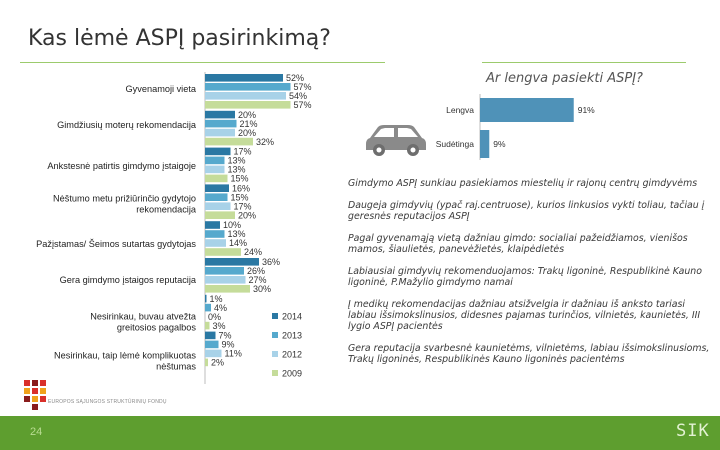 This screenshot has width=720, height=450. I want to click on category-label: Nesirinkau, taip lėmė komplikuotas, so click(125, 356).